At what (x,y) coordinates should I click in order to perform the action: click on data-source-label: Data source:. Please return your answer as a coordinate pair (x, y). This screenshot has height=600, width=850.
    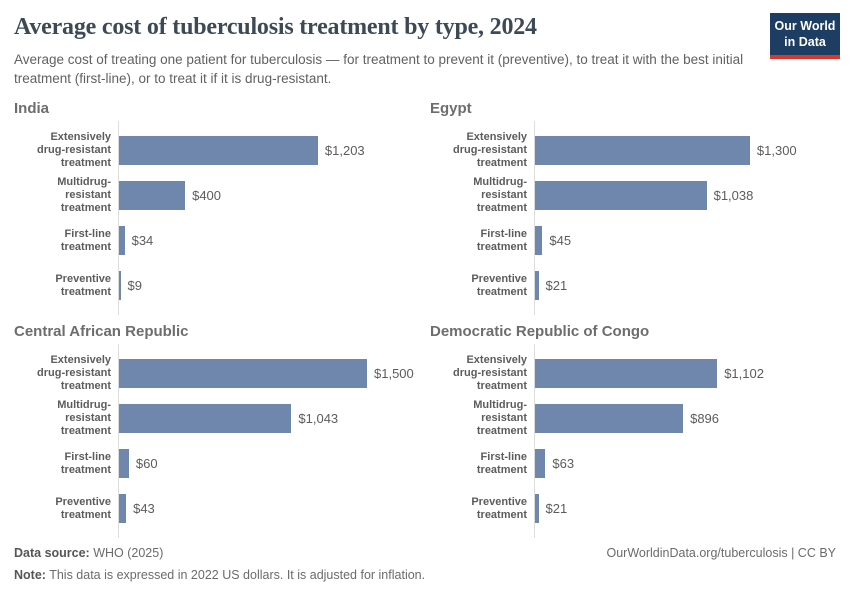
    Looking at the image, I should click on (52, 553).